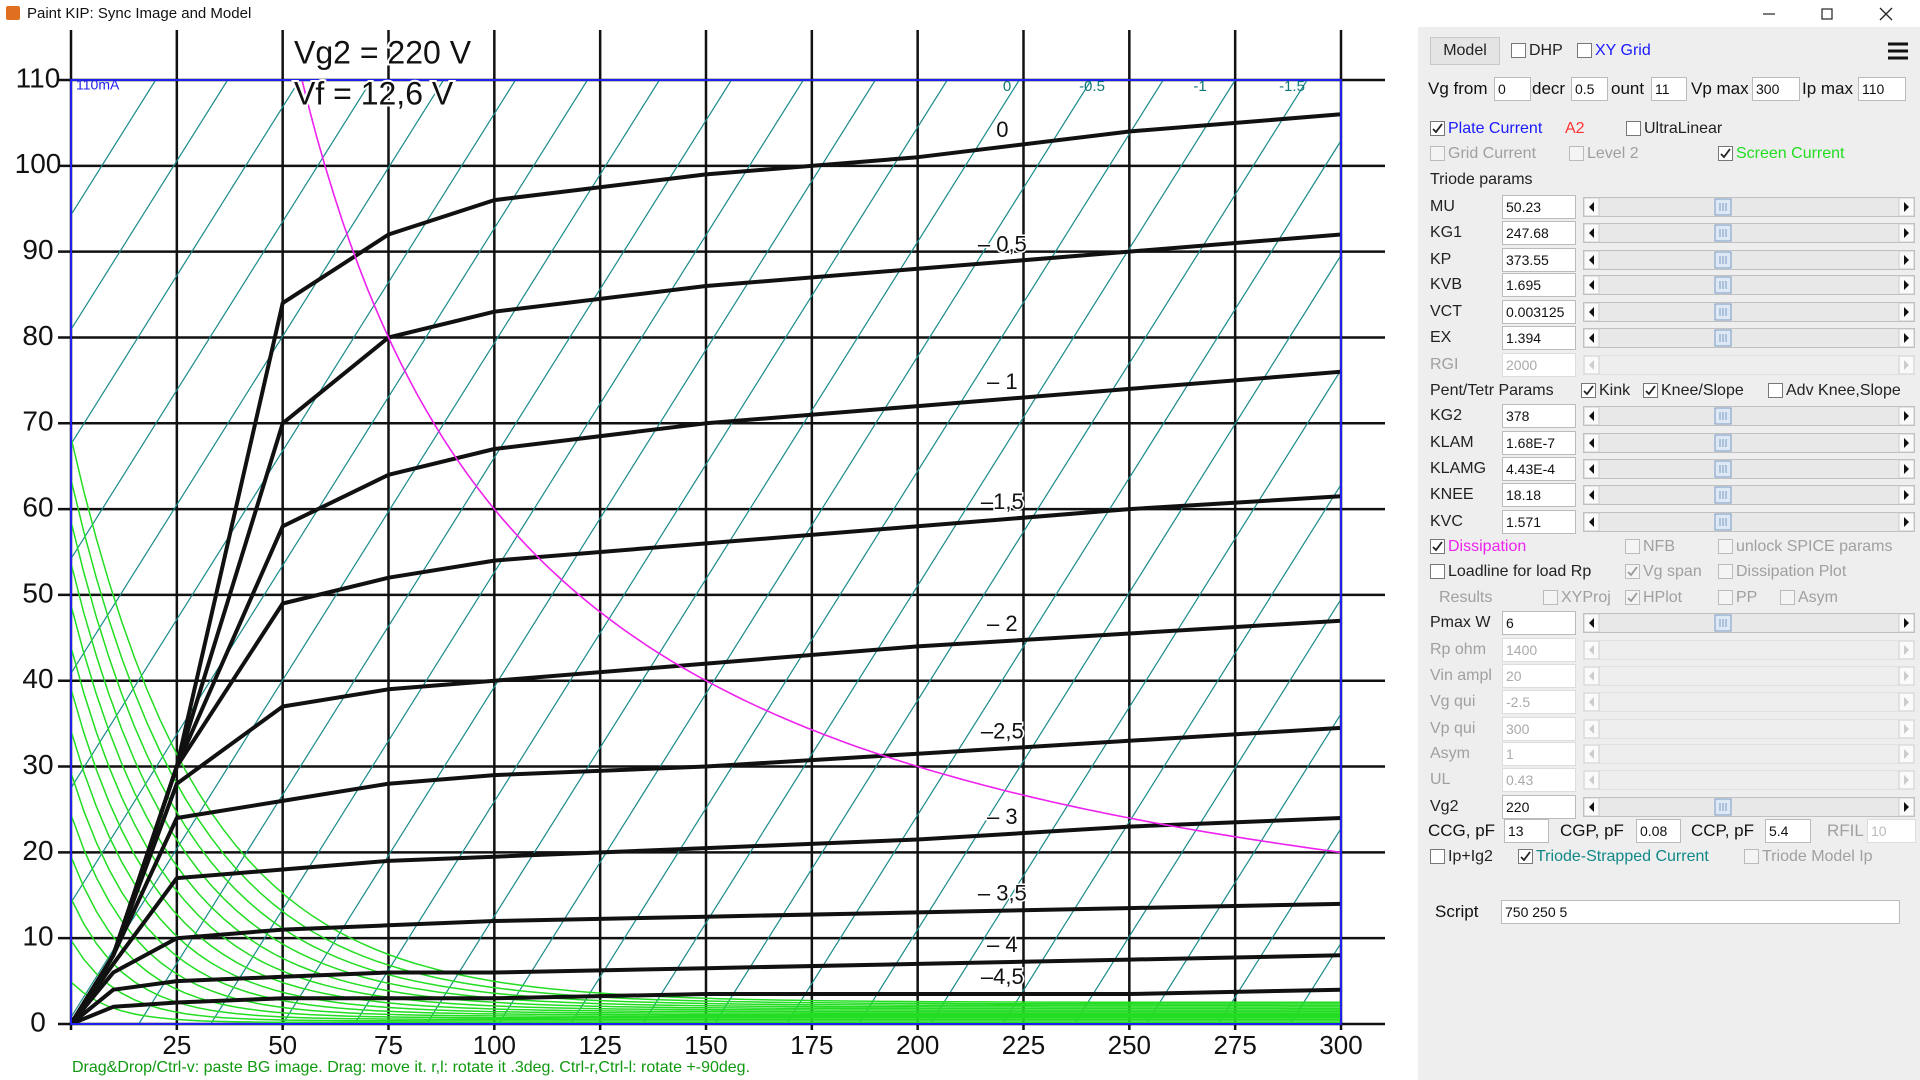  Describe the element at coordinates (176, 1045) in the screenshot. I see `x-tick-label: 25` at that location.